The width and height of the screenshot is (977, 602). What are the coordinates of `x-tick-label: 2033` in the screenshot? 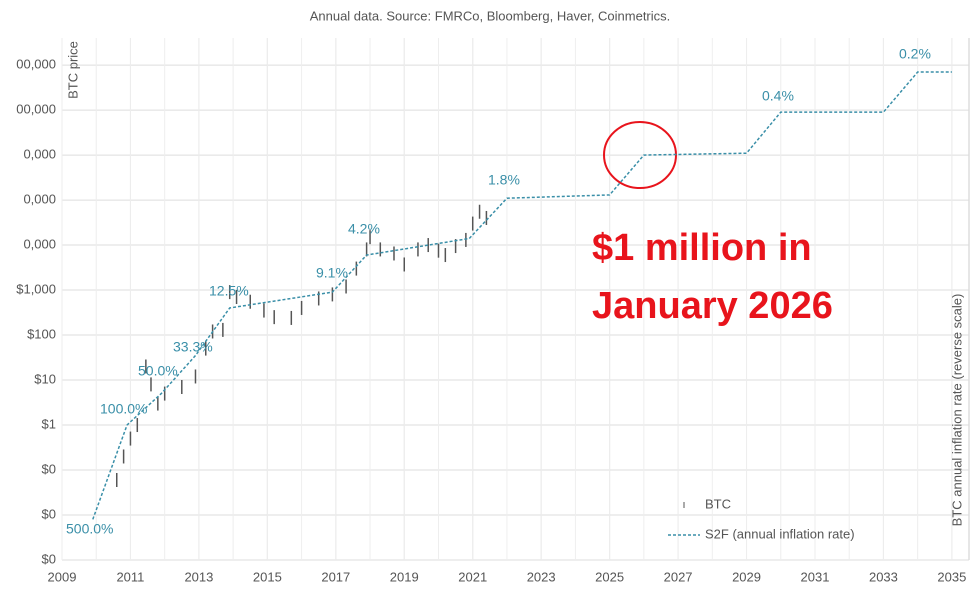 It's located at (883, 576).